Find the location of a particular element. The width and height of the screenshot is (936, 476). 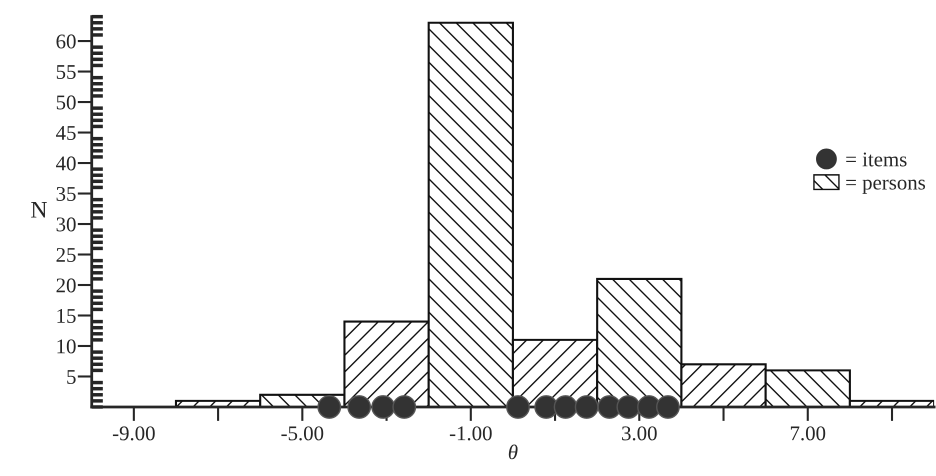

x-tick-label: -1.00 is located at coordinates (471, 433).